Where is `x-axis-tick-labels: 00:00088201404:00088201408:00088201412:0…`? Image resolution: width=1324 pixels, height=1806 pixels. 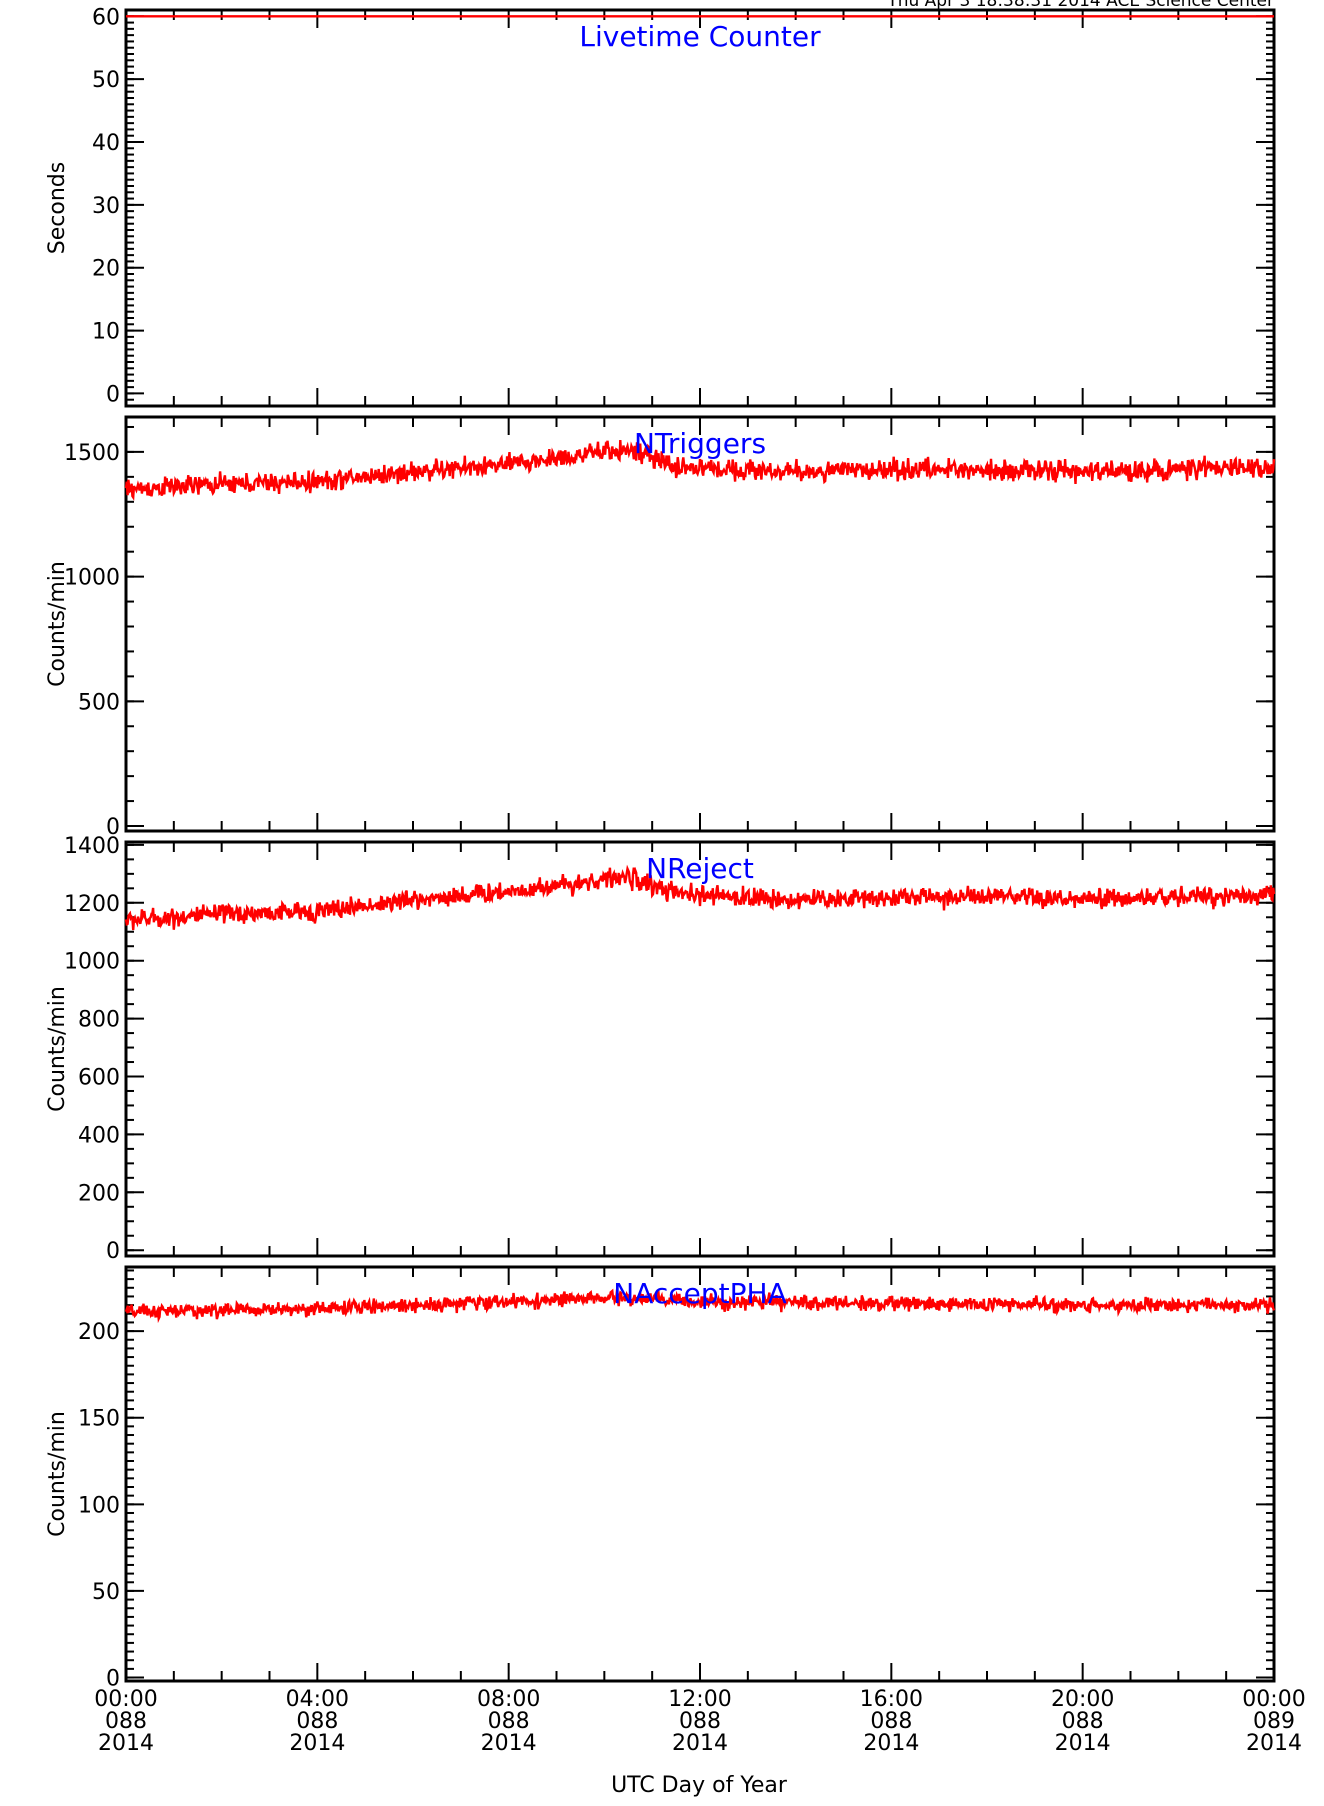
x-axis-tick-labels: 00:00088201404:00088201408:00088201412:0… is located at coordinates (699, 1721).